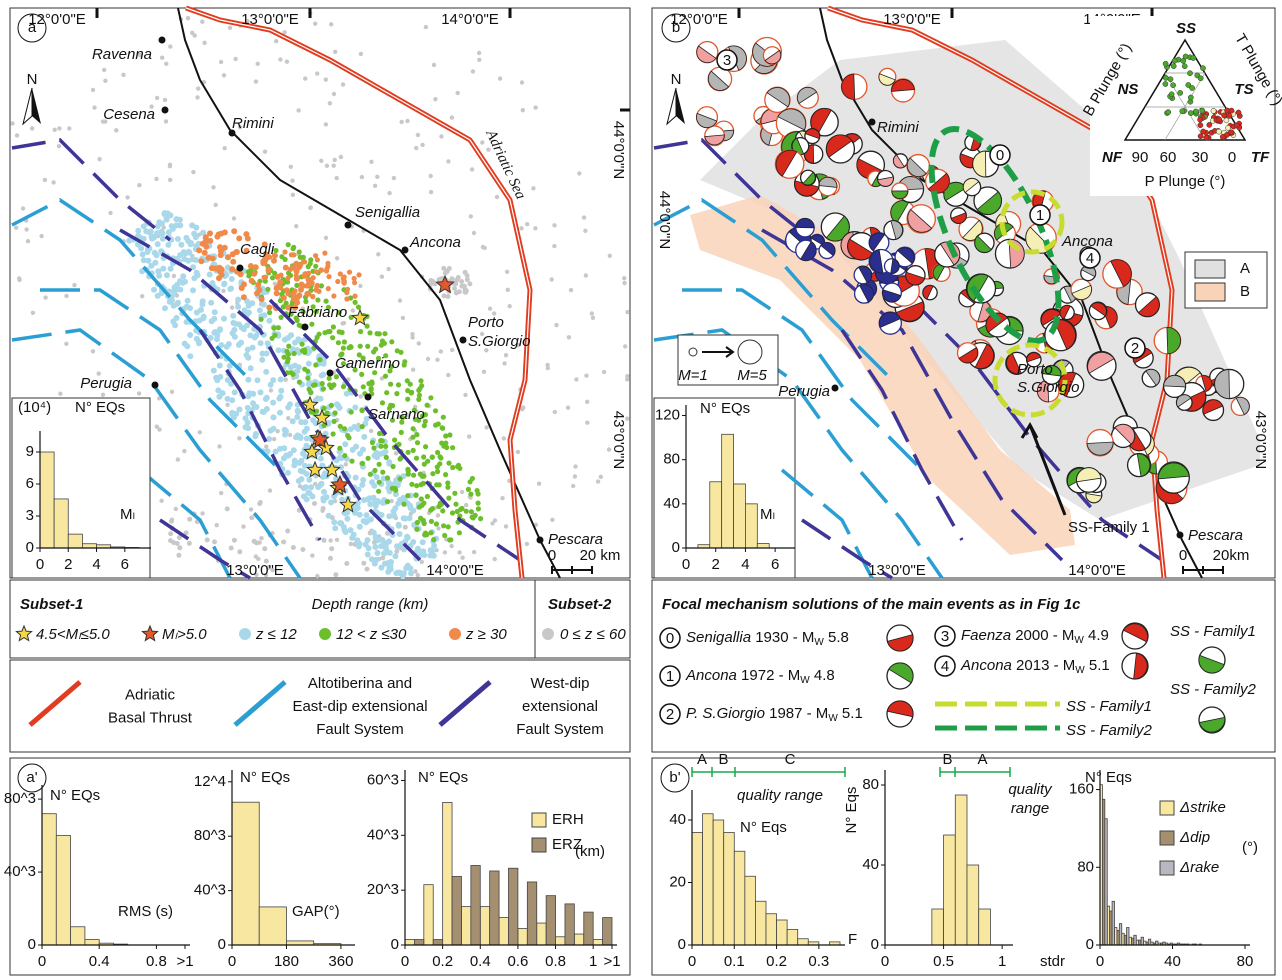 The image size is (1282, 980). What do you see at coordinates (727, 60) in the screenshot?
I see `cluster-label-circle` at bounding box center [727, 60].